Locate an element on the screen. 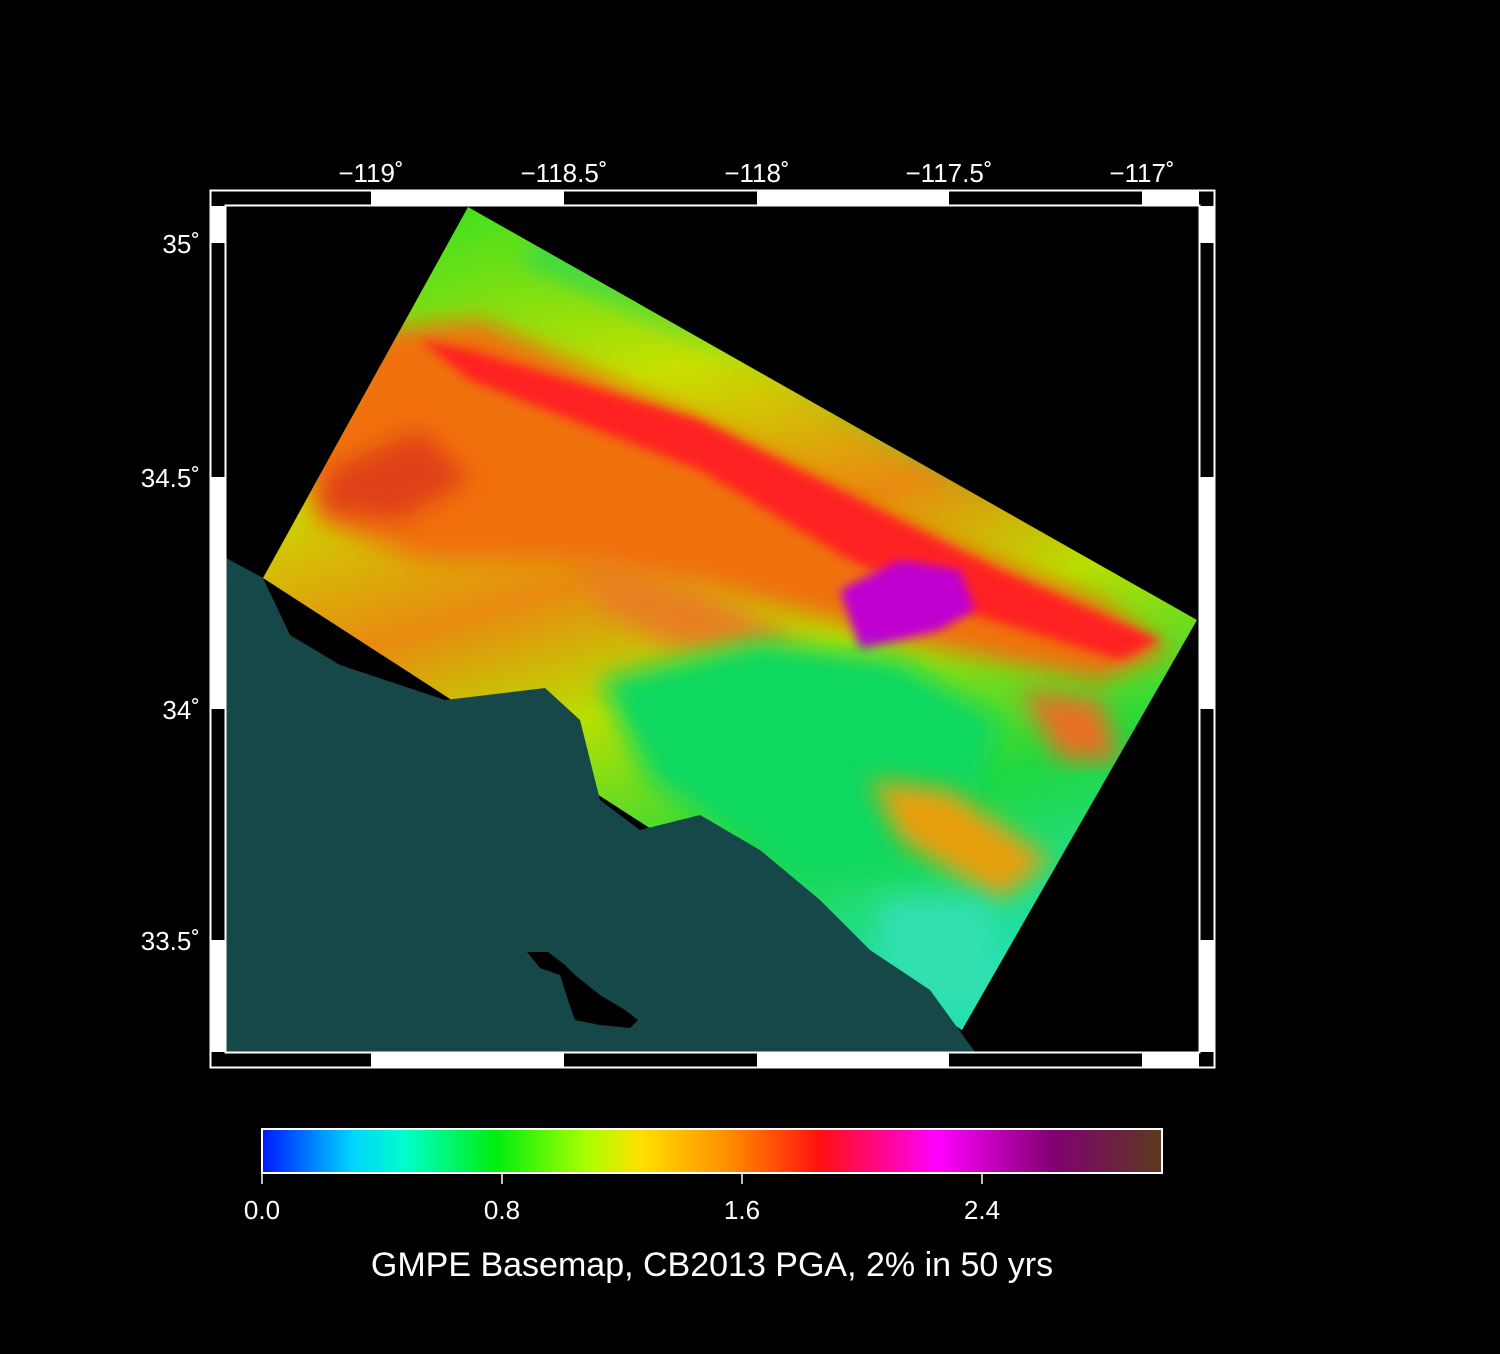 This screenshot has height=1354, width=1500. lon-tick-label: −117.5˚ is located at coordinates (949, 173).